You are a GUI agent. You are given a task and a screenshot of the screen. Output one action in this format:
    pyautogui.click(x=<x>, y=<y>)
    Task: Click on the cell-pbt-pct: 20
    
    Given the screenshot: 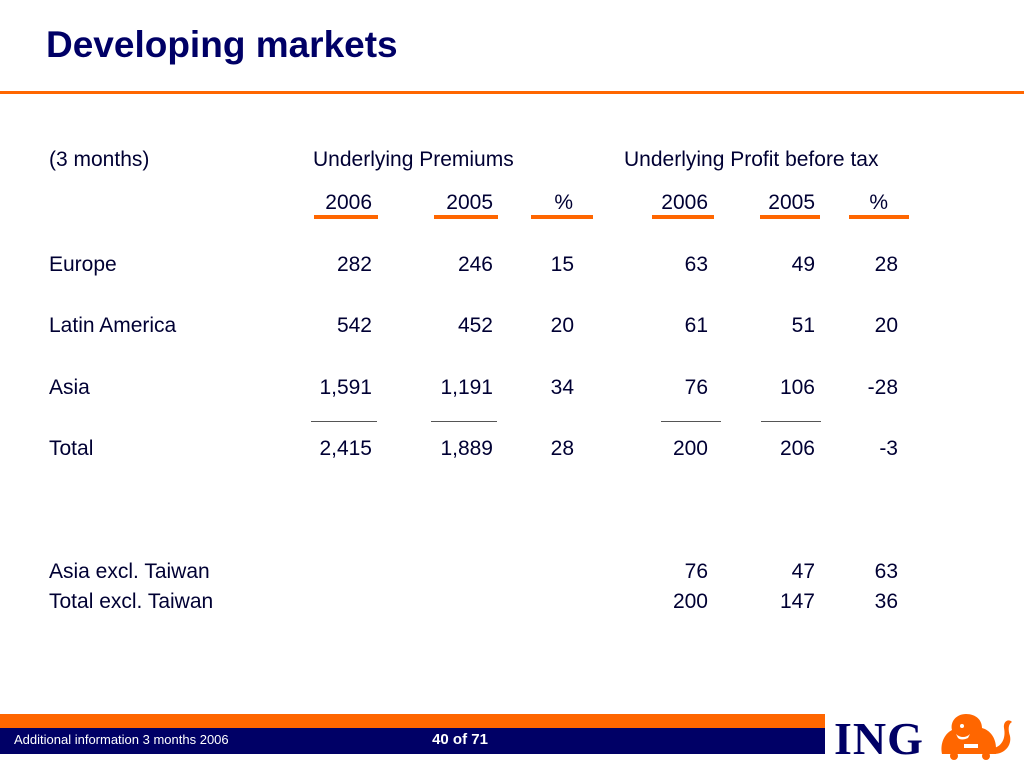 What is the action you would take?
    pyautogui.click(x=886, y=325)
    